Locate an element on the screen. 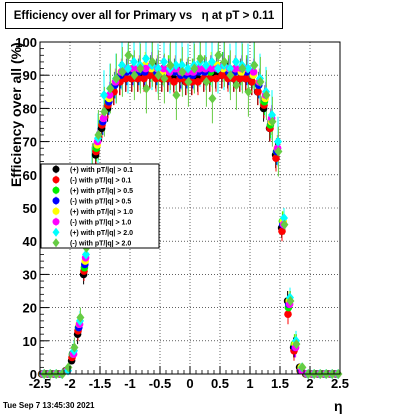  x-tick-label: 0 is located at coordinates (189, 383).